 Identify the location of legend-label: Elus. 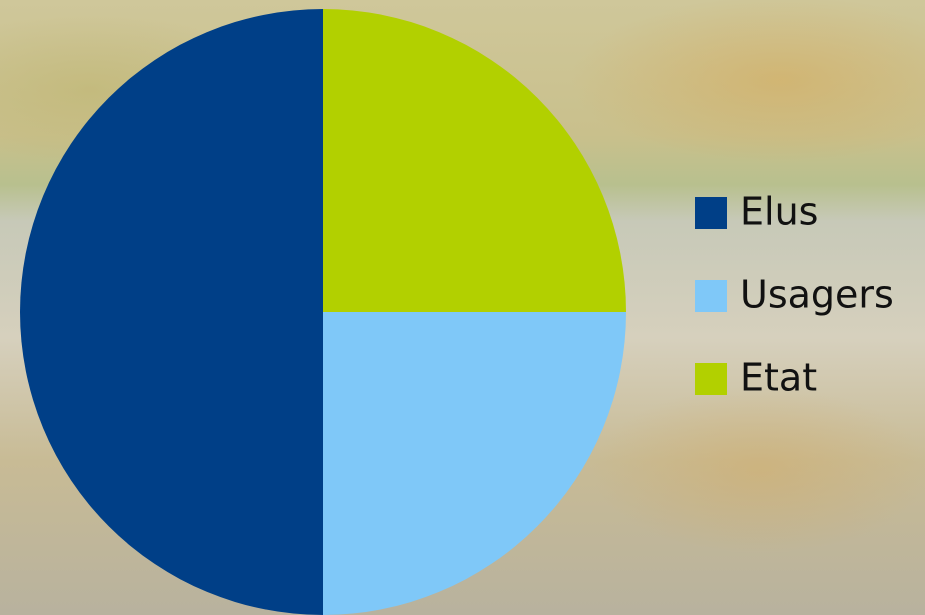
(779, 212).